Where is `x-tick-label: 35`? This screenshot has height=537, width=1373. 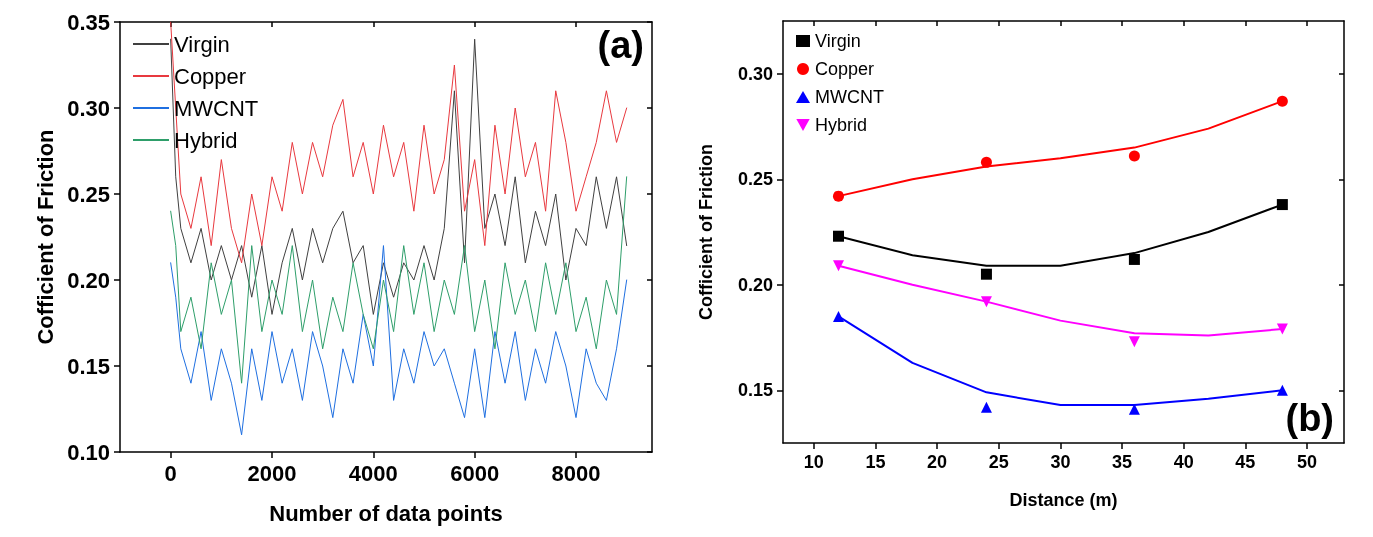
x-tick-label: 35 is located at coordinates (1122, 462).